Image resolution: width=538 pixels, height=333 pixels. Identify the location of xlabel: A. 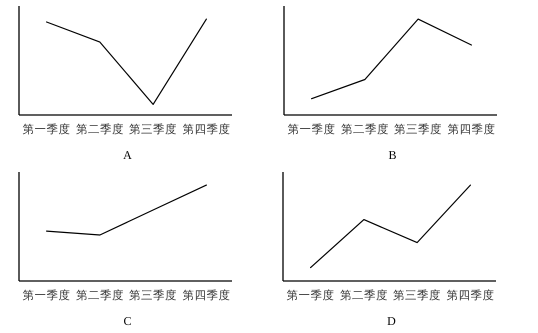
(127, 155).